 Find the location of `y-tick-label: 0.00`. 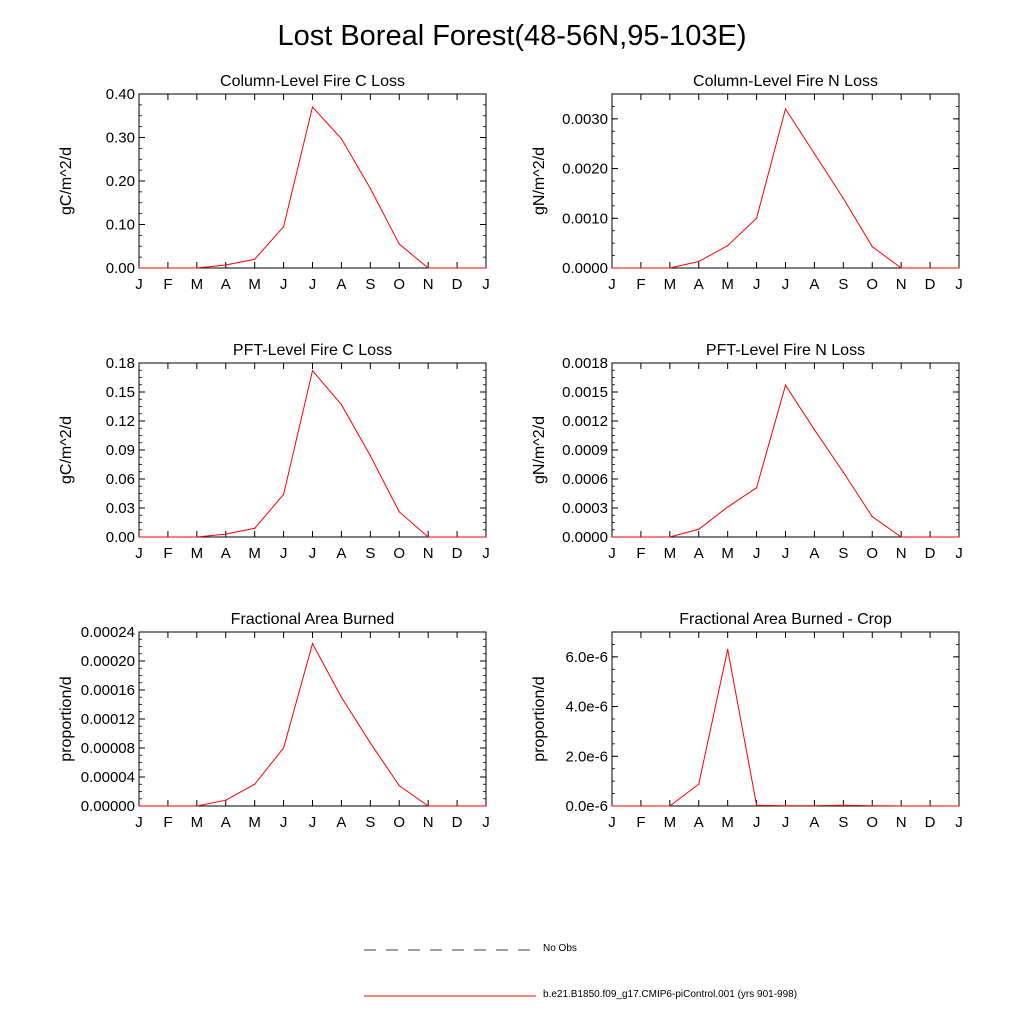

y-tick-label: 0.00 is located at coordinates (120, 537).